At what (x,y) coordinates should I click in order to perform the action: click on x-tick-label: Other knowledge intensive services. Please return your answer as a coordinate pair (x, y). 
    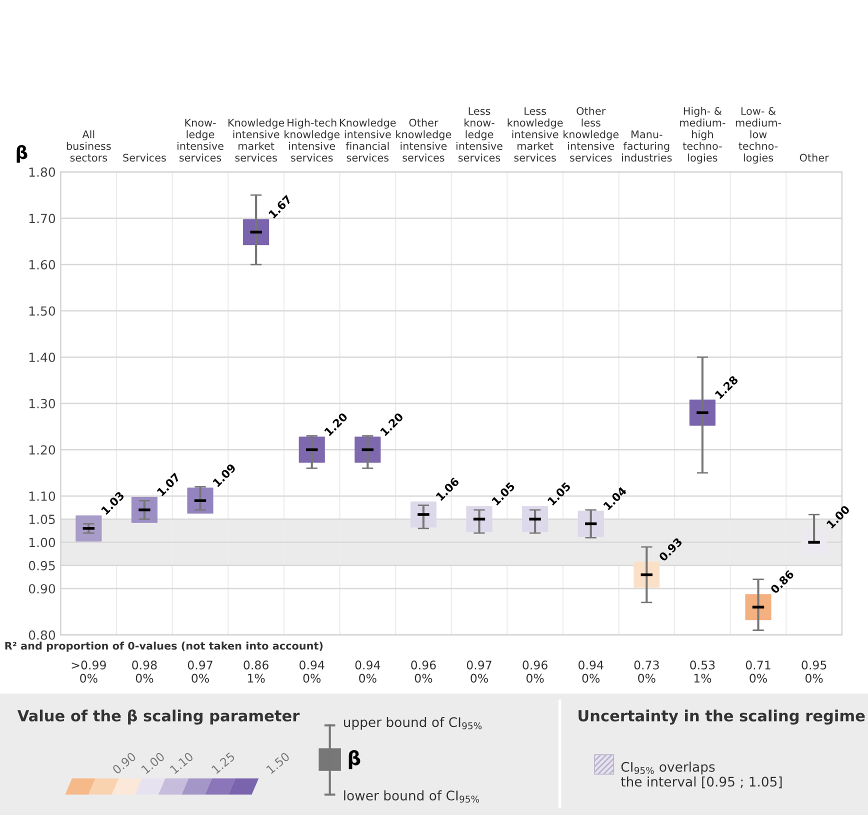
    Looking at the image, I should click on (424, 140).